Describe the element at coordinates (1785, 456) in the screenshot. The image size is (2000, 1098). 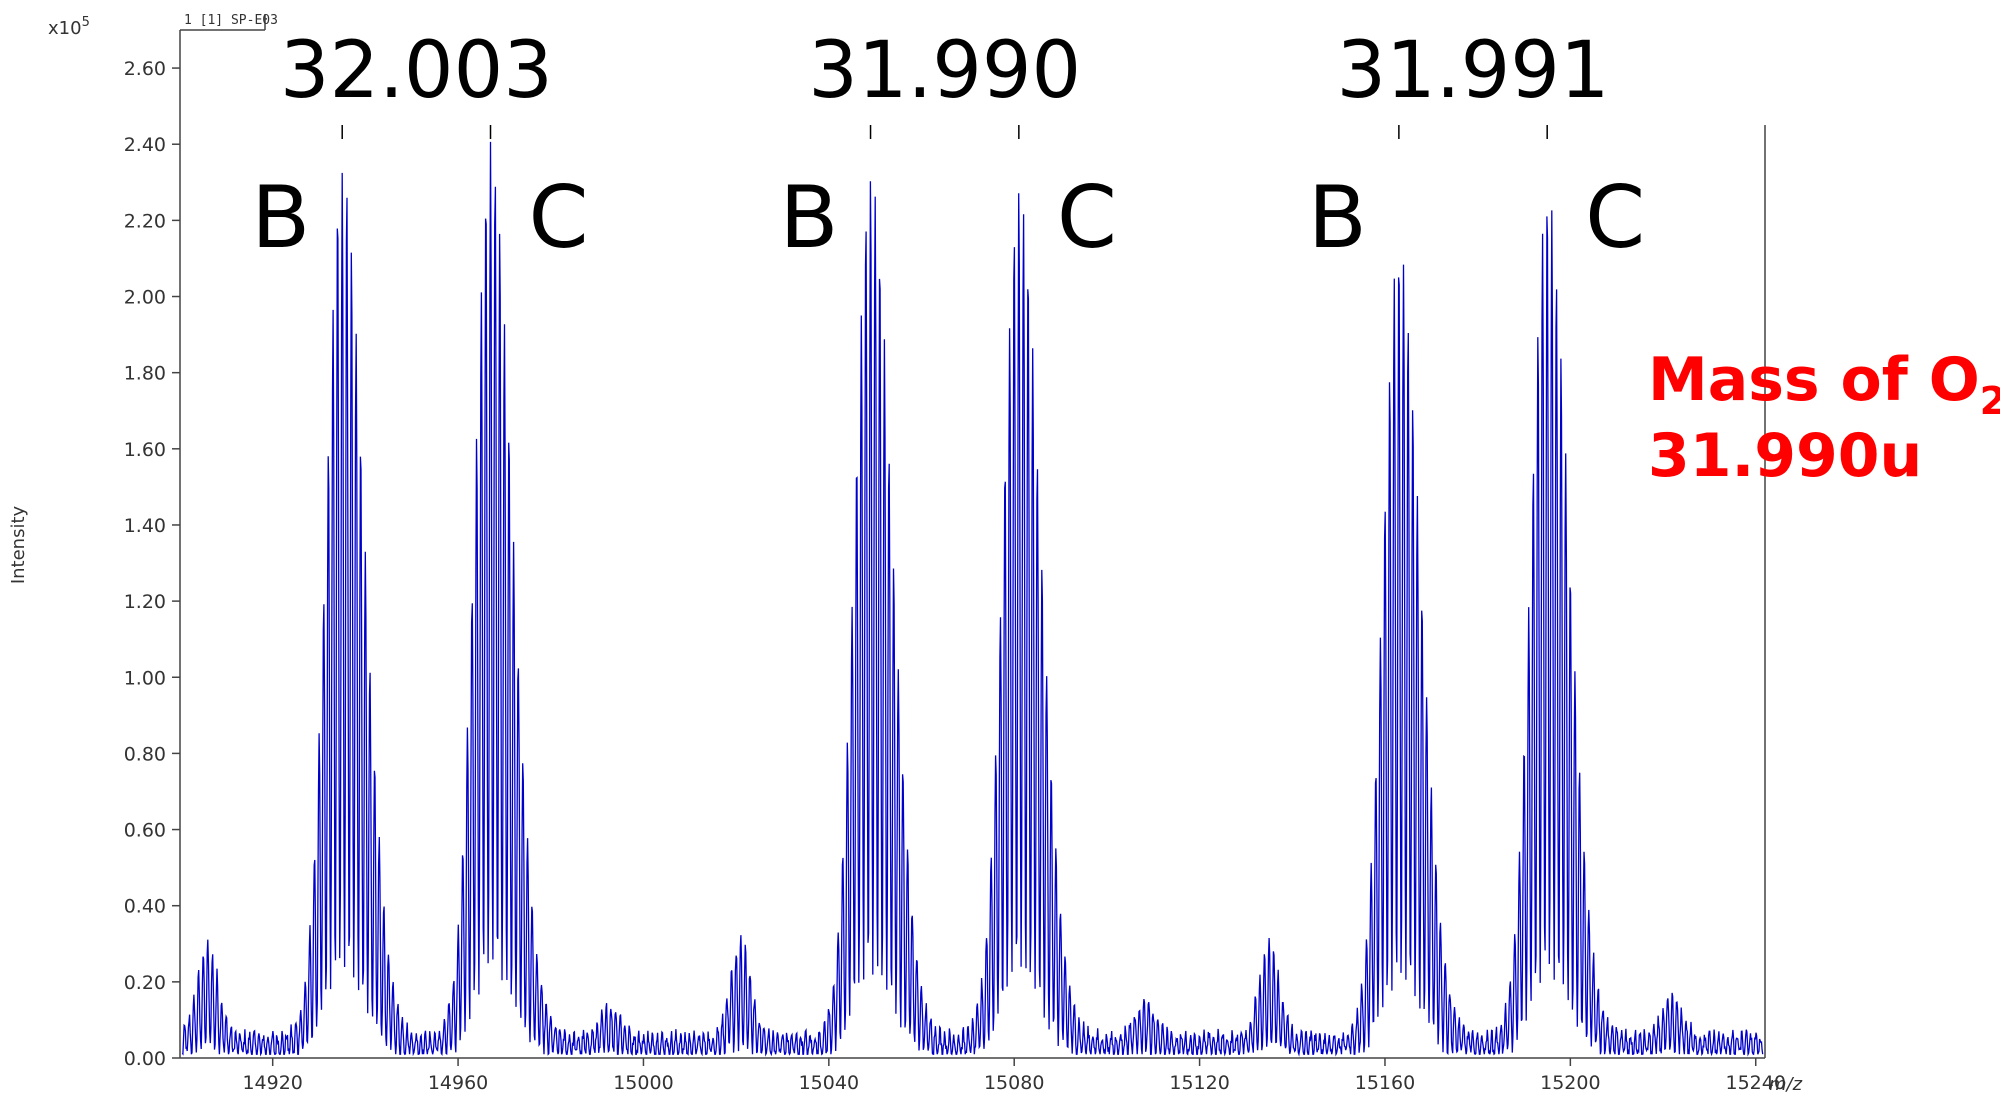
I see `mass-note-line2: 31.990u` at that location.